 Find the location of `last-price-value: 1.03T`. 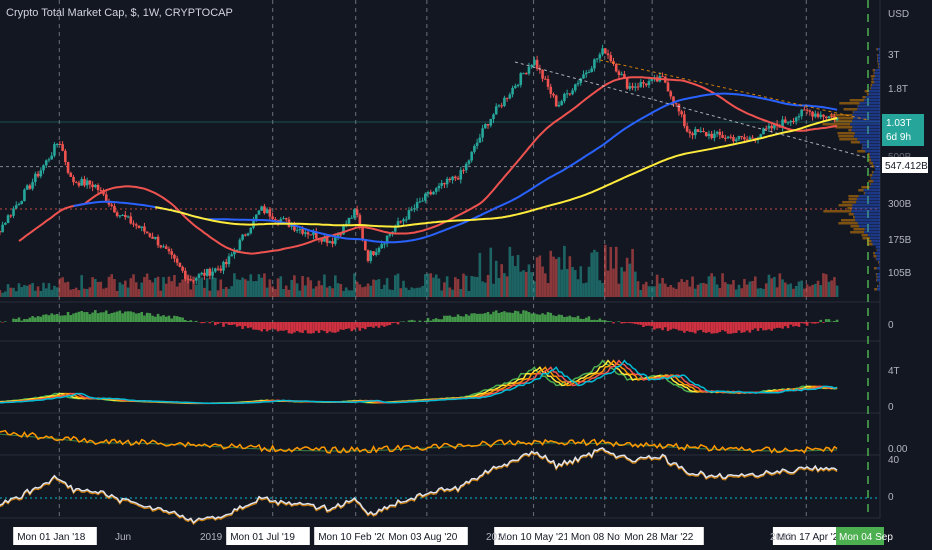

last-price-value: 1.03T is located at coordinates (899, 123).